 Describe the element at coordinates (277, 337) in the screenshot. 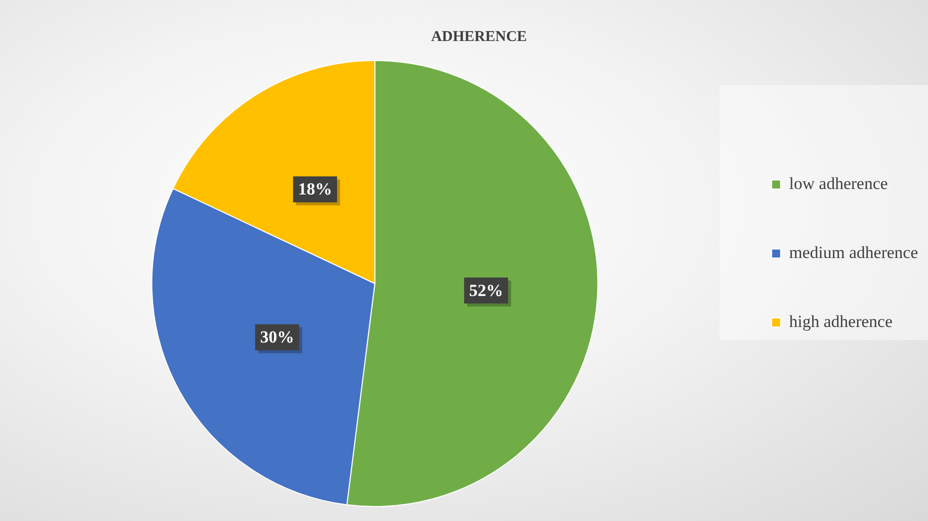

I see `data-label: 30%` at that location.